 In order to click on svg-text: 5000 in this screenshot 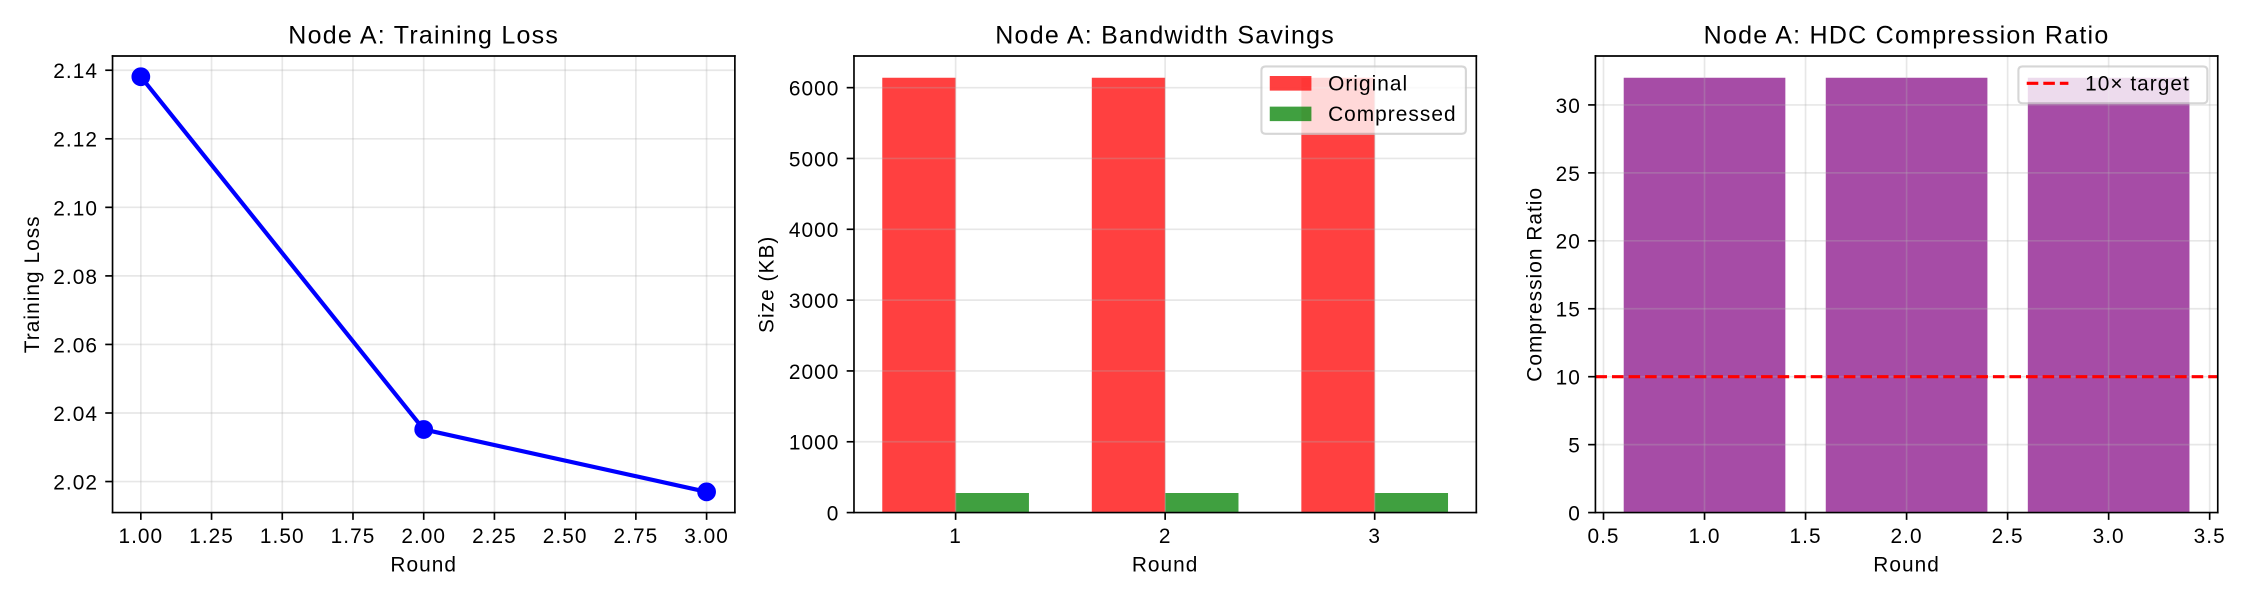, I will do `click(814, 159)`.